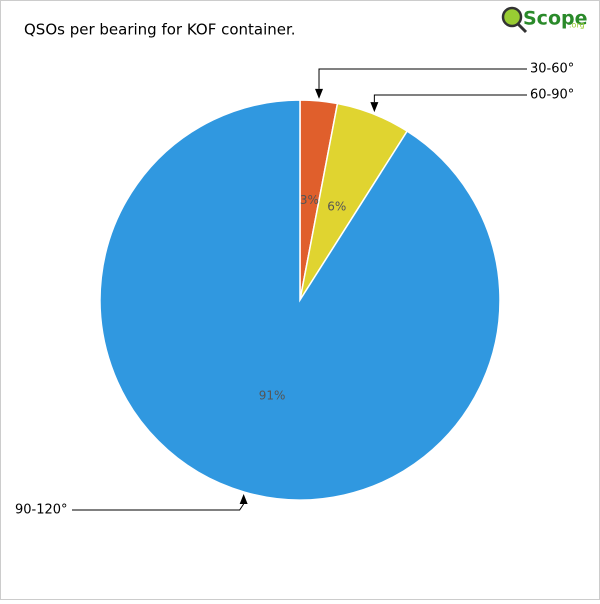  What do you see at coordinates (512, 17) in the screenshot?
I see `logo-icon` at bounding box center [512, 17].